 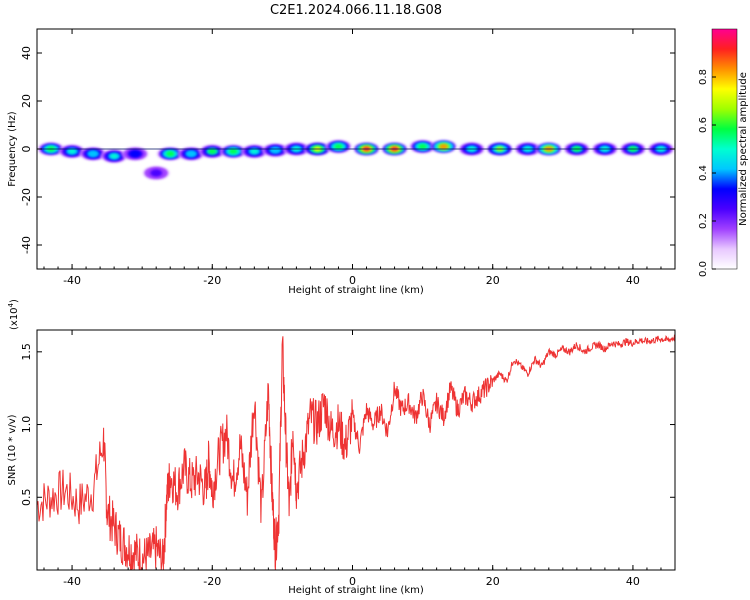 I want to click on heatmap-x-tick-label-1: -20, so click(x=212, y=280).